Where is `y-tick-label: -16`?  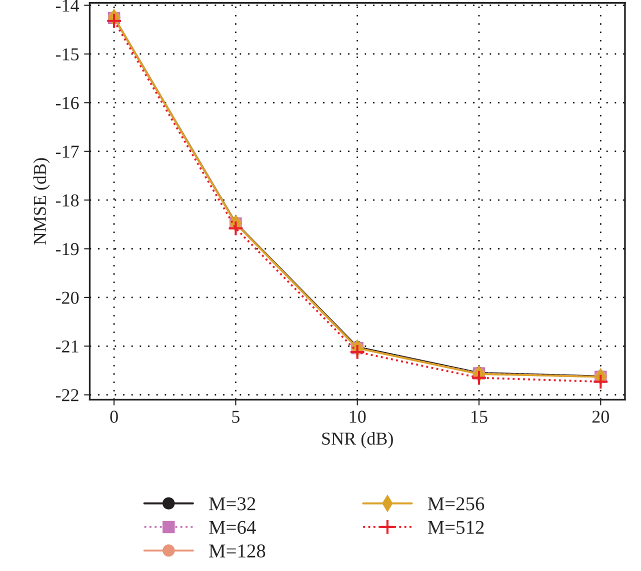
y-tick-label: -16 is located at coordinates (67, 103).